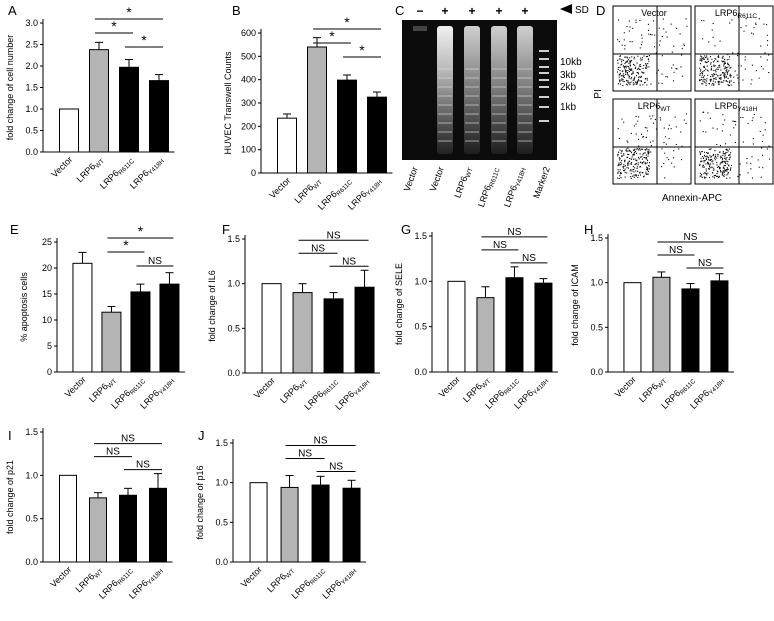 The height and width of the screenshot is (621, 774). What do you see at coordinates (253, 173) in the screenshot?
I see `y-tick-label: 0` at bounding box center [253, 173].